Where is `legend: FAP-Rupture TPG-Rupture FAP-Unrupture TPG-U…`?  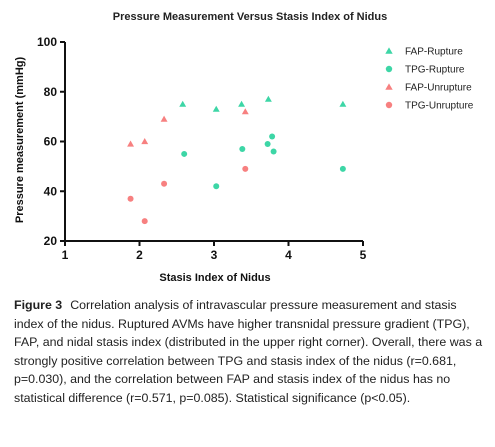
legend: FAP-Rupture TPG-Rupture FAP-Unrupture TPG-U… is located at coordinates (429, 79).